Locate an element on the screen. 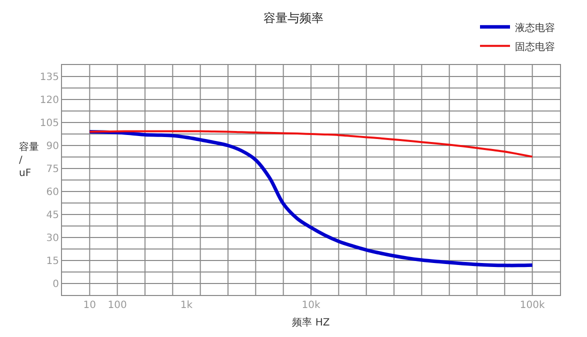  line-series is located at coordinates (311, 144).